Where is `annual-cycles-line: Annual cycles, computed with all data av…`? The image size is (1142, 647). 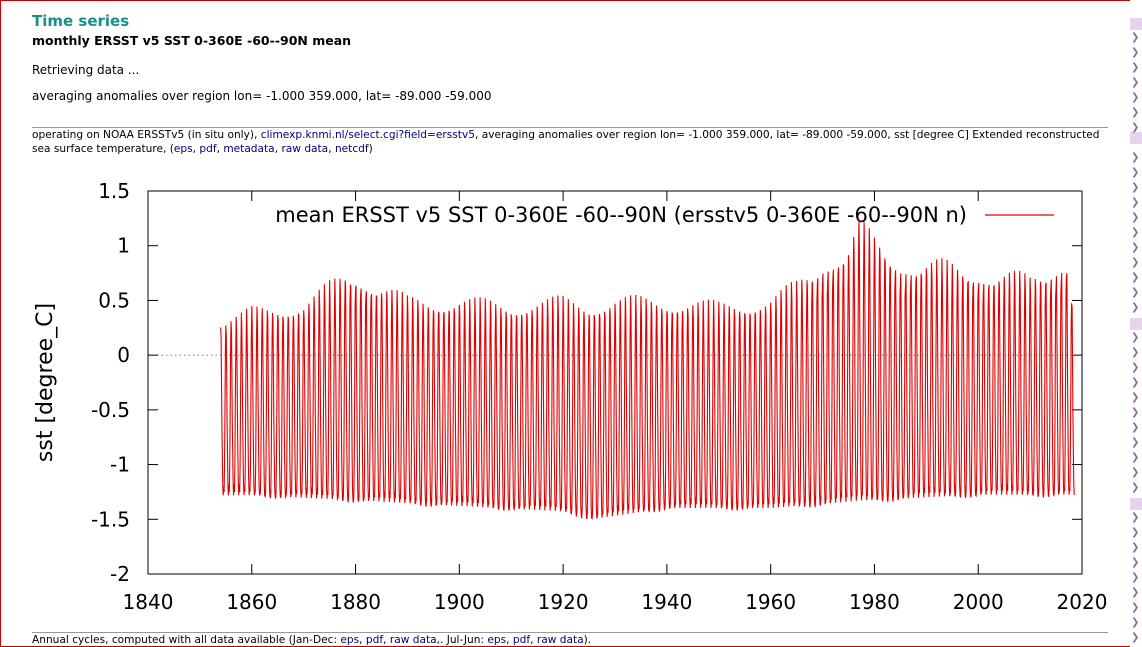
annual-cycles-line: Annual cycles, computed with all data av… is located at coordinates (311, 640).